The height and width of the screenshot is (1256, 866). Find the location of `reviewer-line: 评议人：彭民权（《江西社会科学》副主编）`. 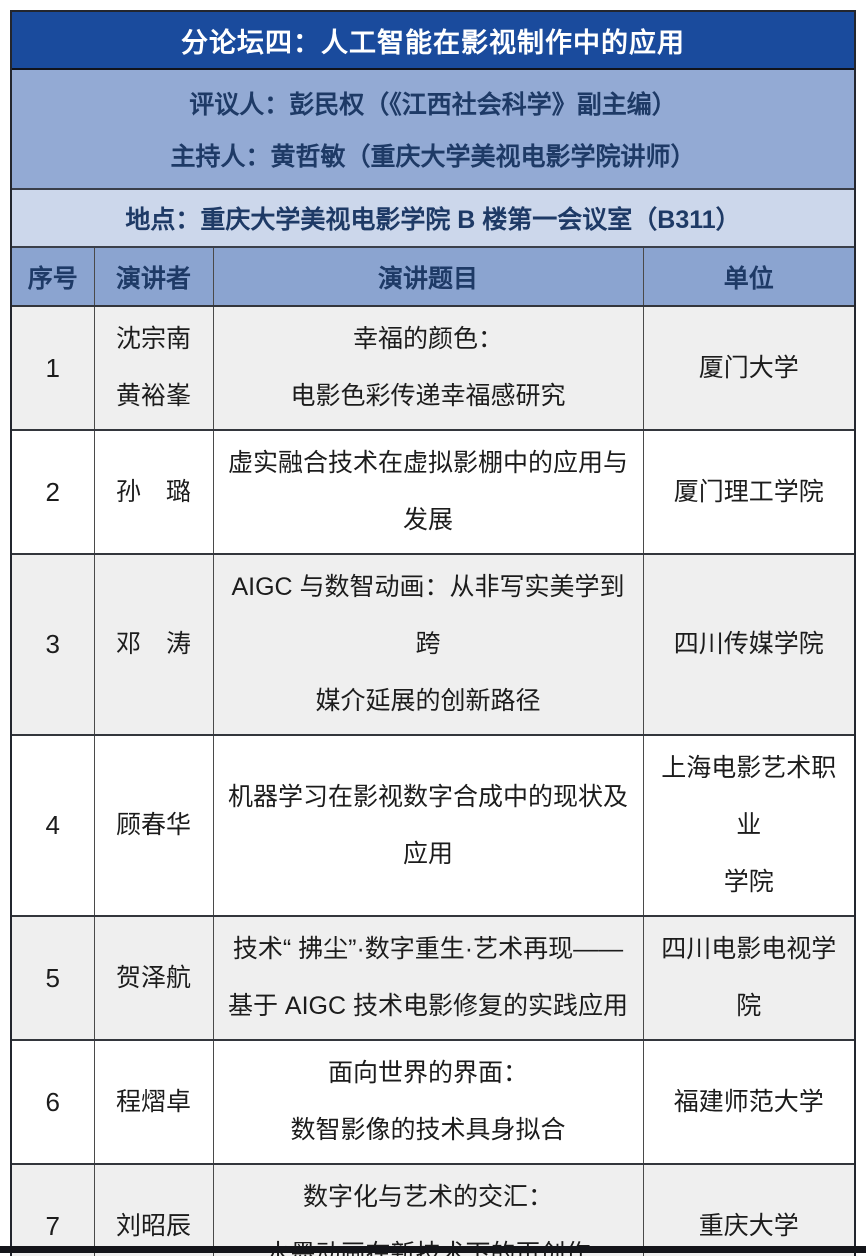

reviewer-line: 评议人：彭民权（《江西社会科学》副主编） is located at coordinates (433, 105).